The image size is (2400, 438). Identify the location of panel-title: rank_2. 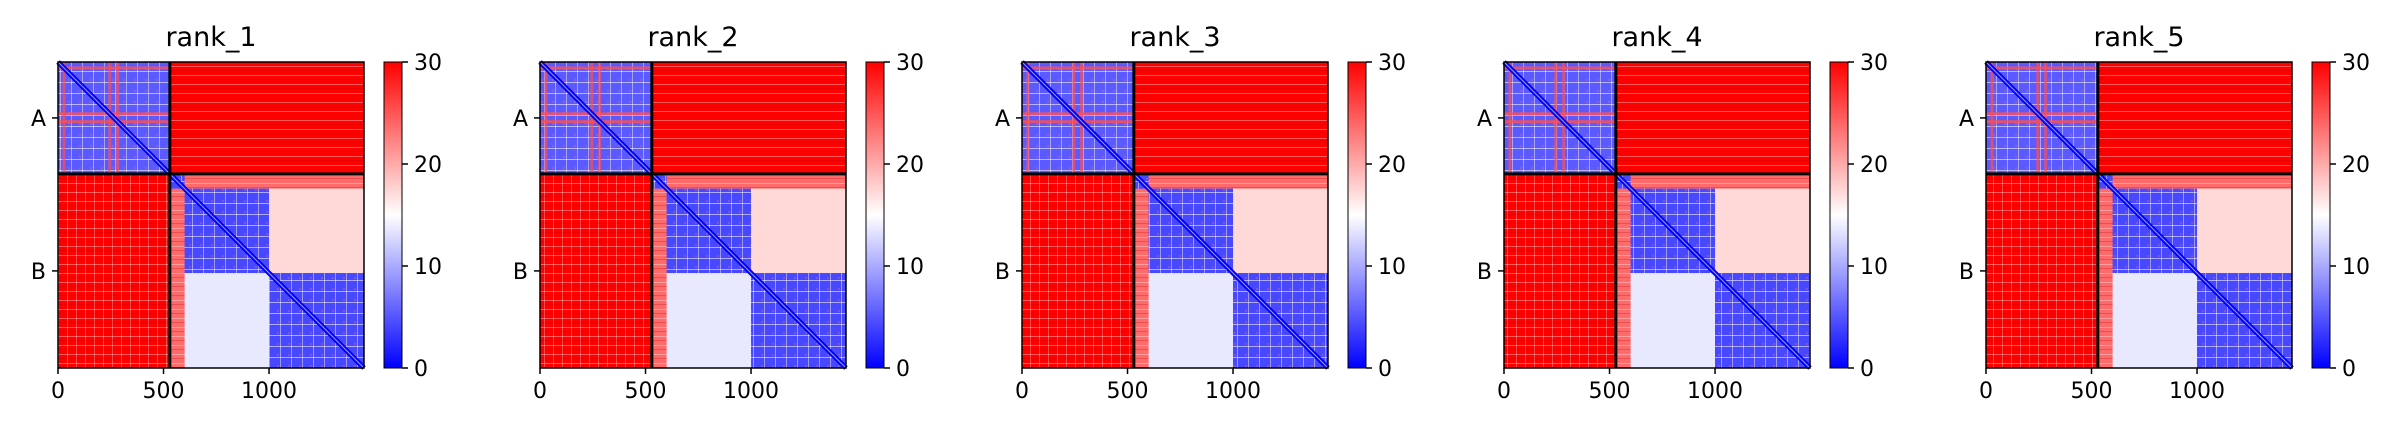
(692, 37).